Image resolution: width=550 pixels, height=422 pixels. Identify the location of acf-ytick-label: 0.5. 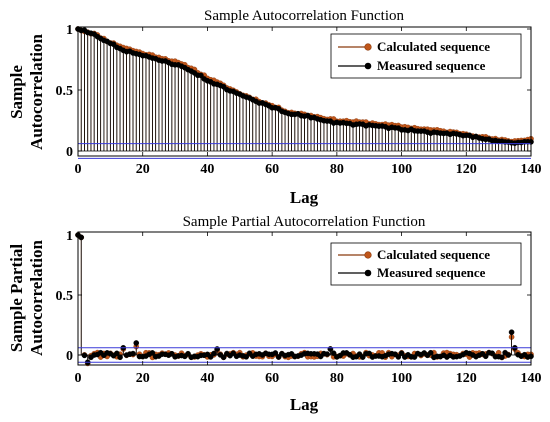
(65, 91).